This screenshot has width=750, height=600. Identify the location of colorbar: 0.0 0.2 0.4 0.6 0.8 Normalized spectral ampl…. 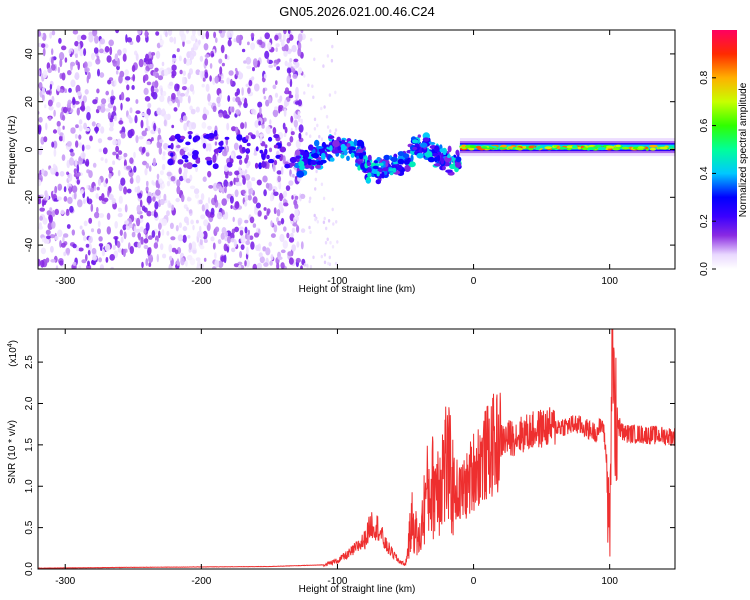
(724, 153).